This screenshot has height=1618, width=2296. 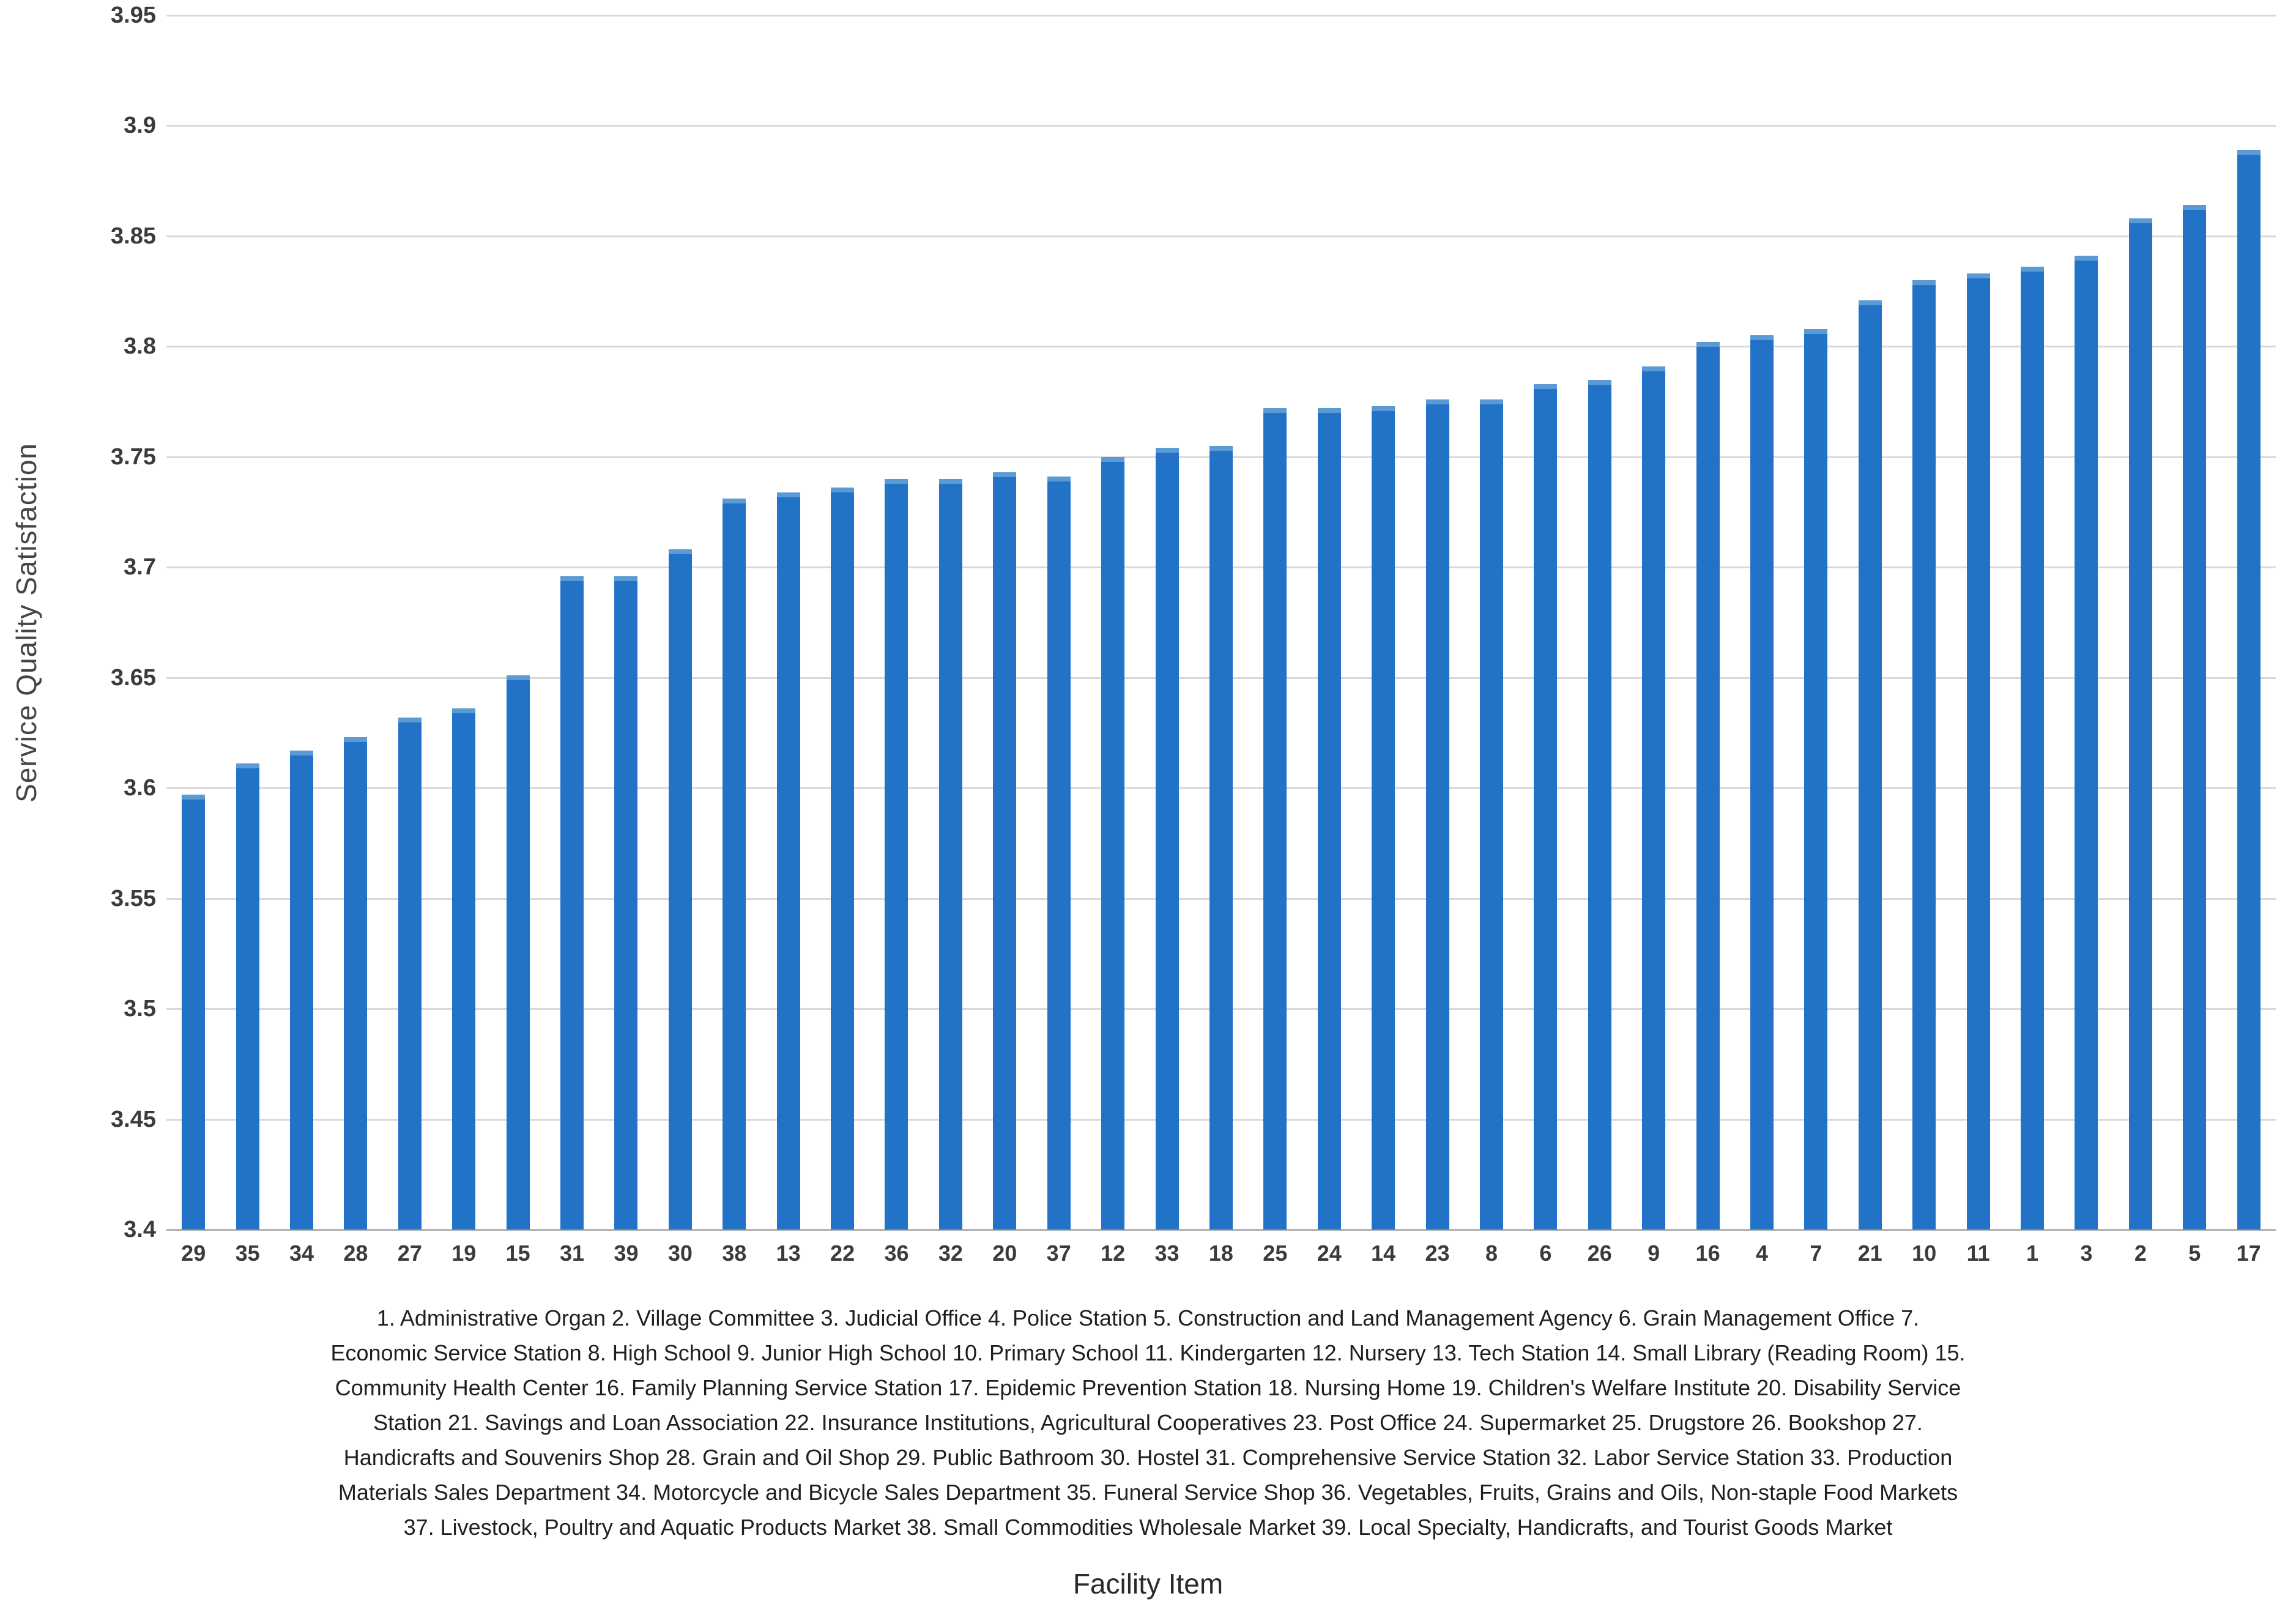 What do you see at coordinates (301, 1253) in the screenshot?
I see `x-tick-label: 34` at bounding box center [301, 1253].